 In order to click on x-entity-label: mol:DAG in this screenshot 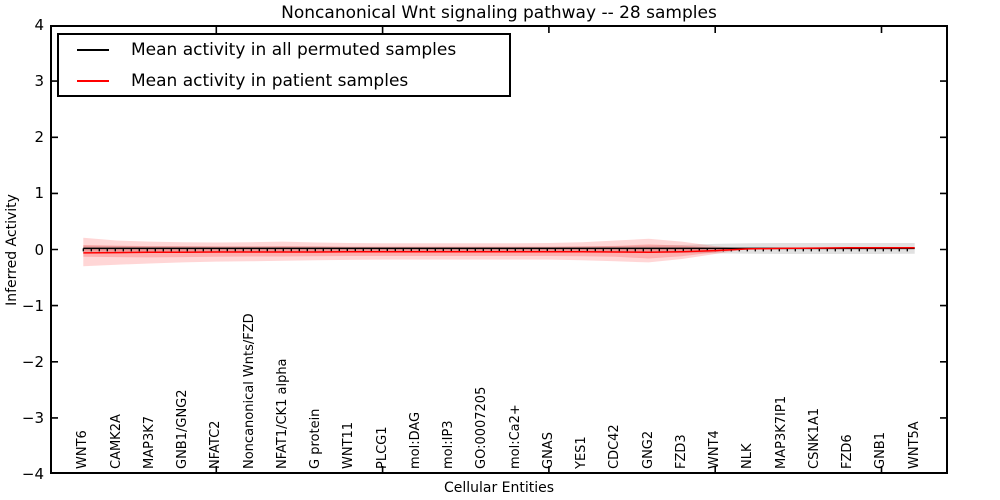, I will do `click(415, 440)`.